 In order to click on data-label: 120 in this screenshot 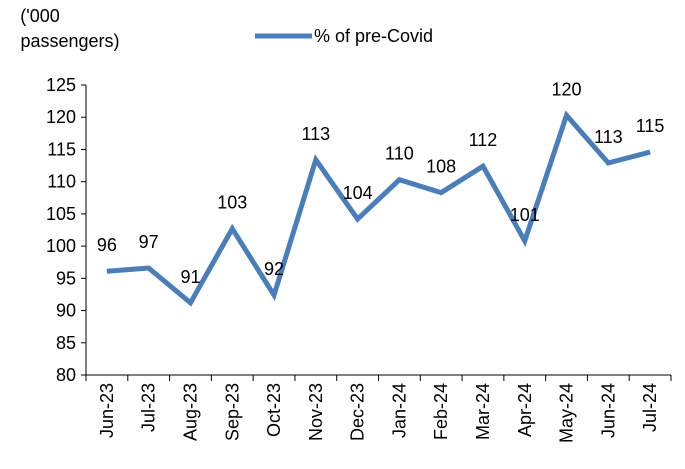, I will do `click(567, 89)`.